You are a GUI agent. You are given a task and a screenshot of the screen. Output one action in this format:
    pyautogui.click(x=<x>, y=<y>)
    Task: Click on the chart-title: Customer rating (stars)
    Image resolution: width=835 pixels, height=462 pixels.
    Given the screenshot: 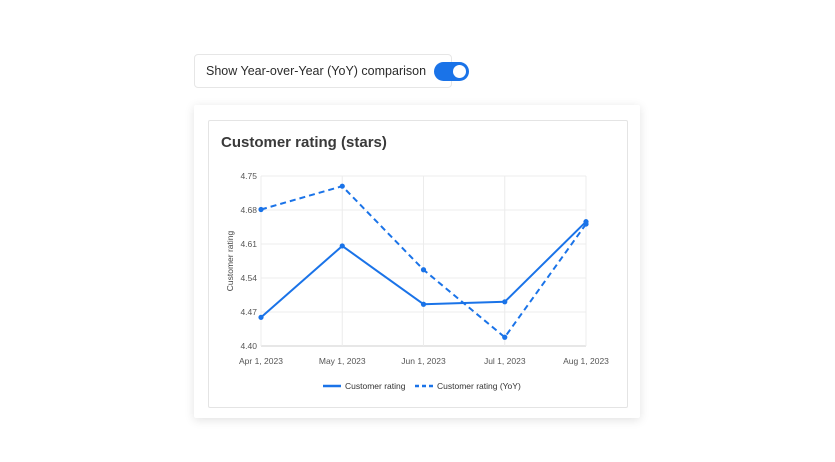 What is the action you would take?
    pyautogui.click(x=304, y=142)
    